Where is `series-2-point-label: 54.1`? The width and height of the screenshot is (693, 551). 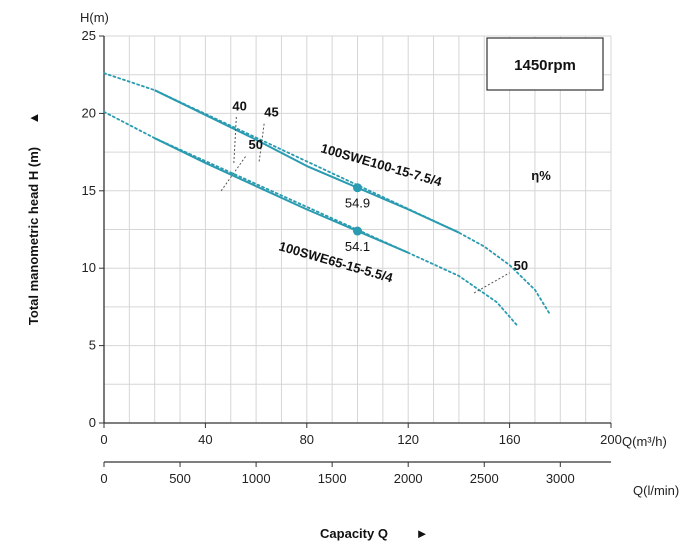 series-2-point-label: 54.1 is located at coordinates (357, 246).